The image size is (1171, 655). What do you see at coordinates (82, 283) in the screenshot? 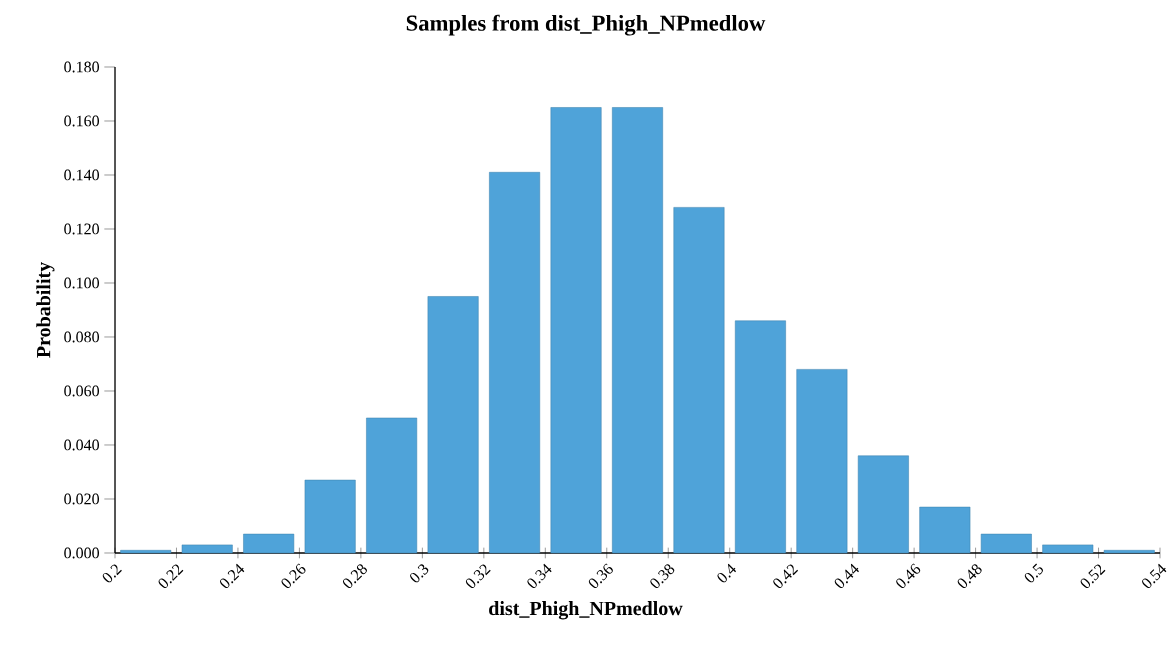
I see `y-tick-label: 0.100` at bounding box center [82, 283].